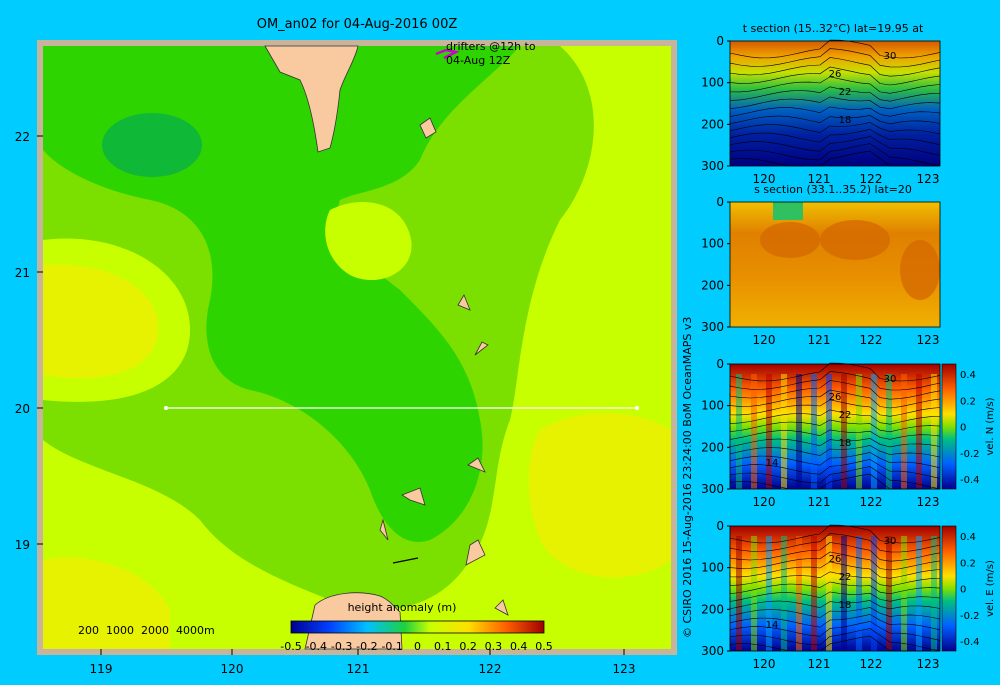 The width and height of the screenshot is (1000, 685). What do you see at coordinates (501, 607) in the screenshot?
I see `babuyan-island` at bounding box center [501, 607].